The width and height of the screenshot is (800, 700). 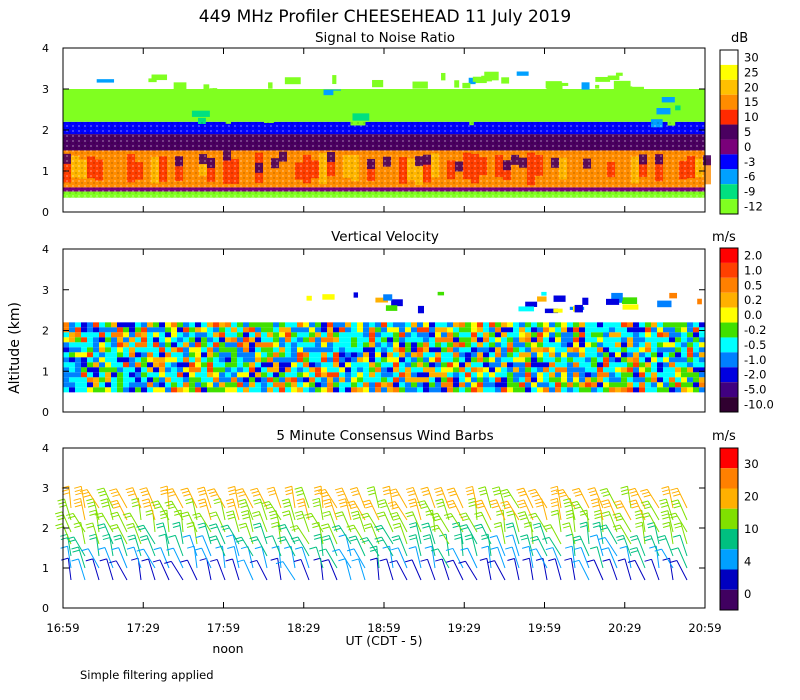 What do you see at coordinates (384, 436) in the screenshot?
I see `wind-panel-title: 5 Minute Consensus Wind Barbs` at bounding box center [384, 436].